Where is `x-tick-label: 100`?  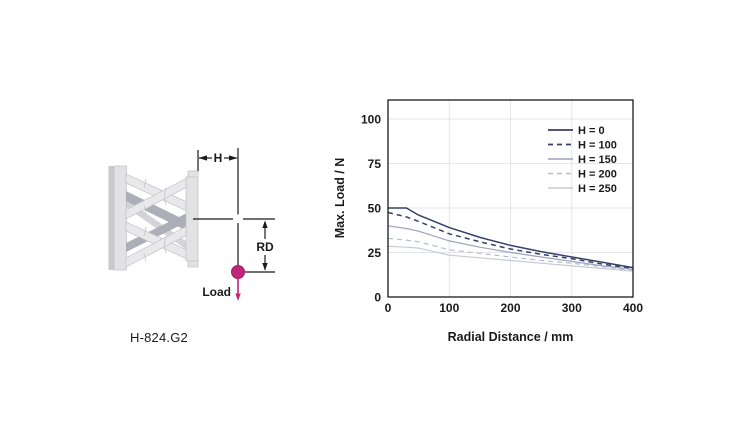 x-tick-label: 100 is located at coordinates (449, 308).